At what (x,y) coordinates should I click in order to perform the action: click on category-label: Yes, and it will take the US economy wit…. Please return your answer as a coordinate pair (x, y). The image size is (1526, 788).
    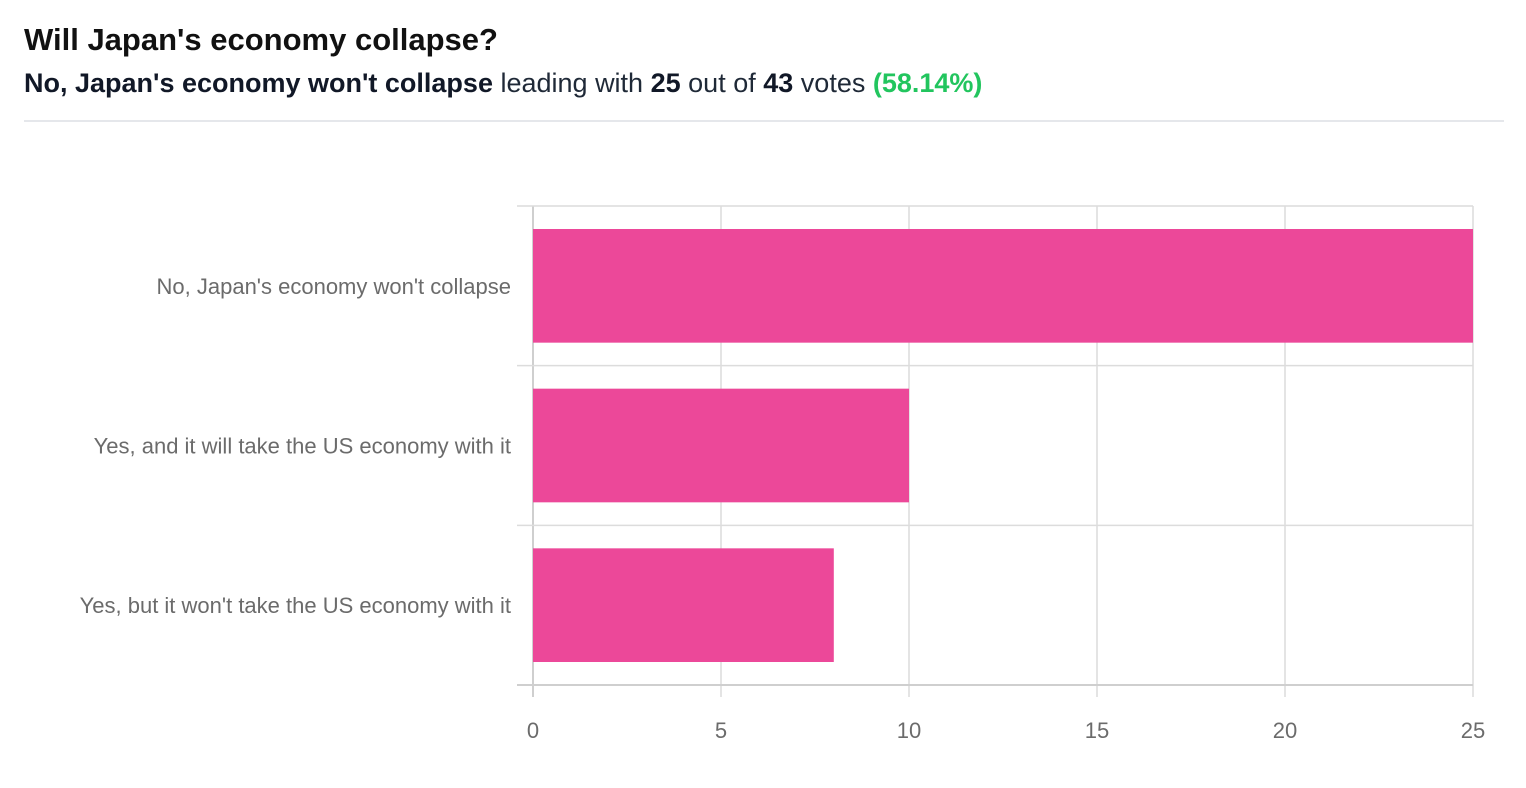
    Looking at the image, I should click on (302, 446).